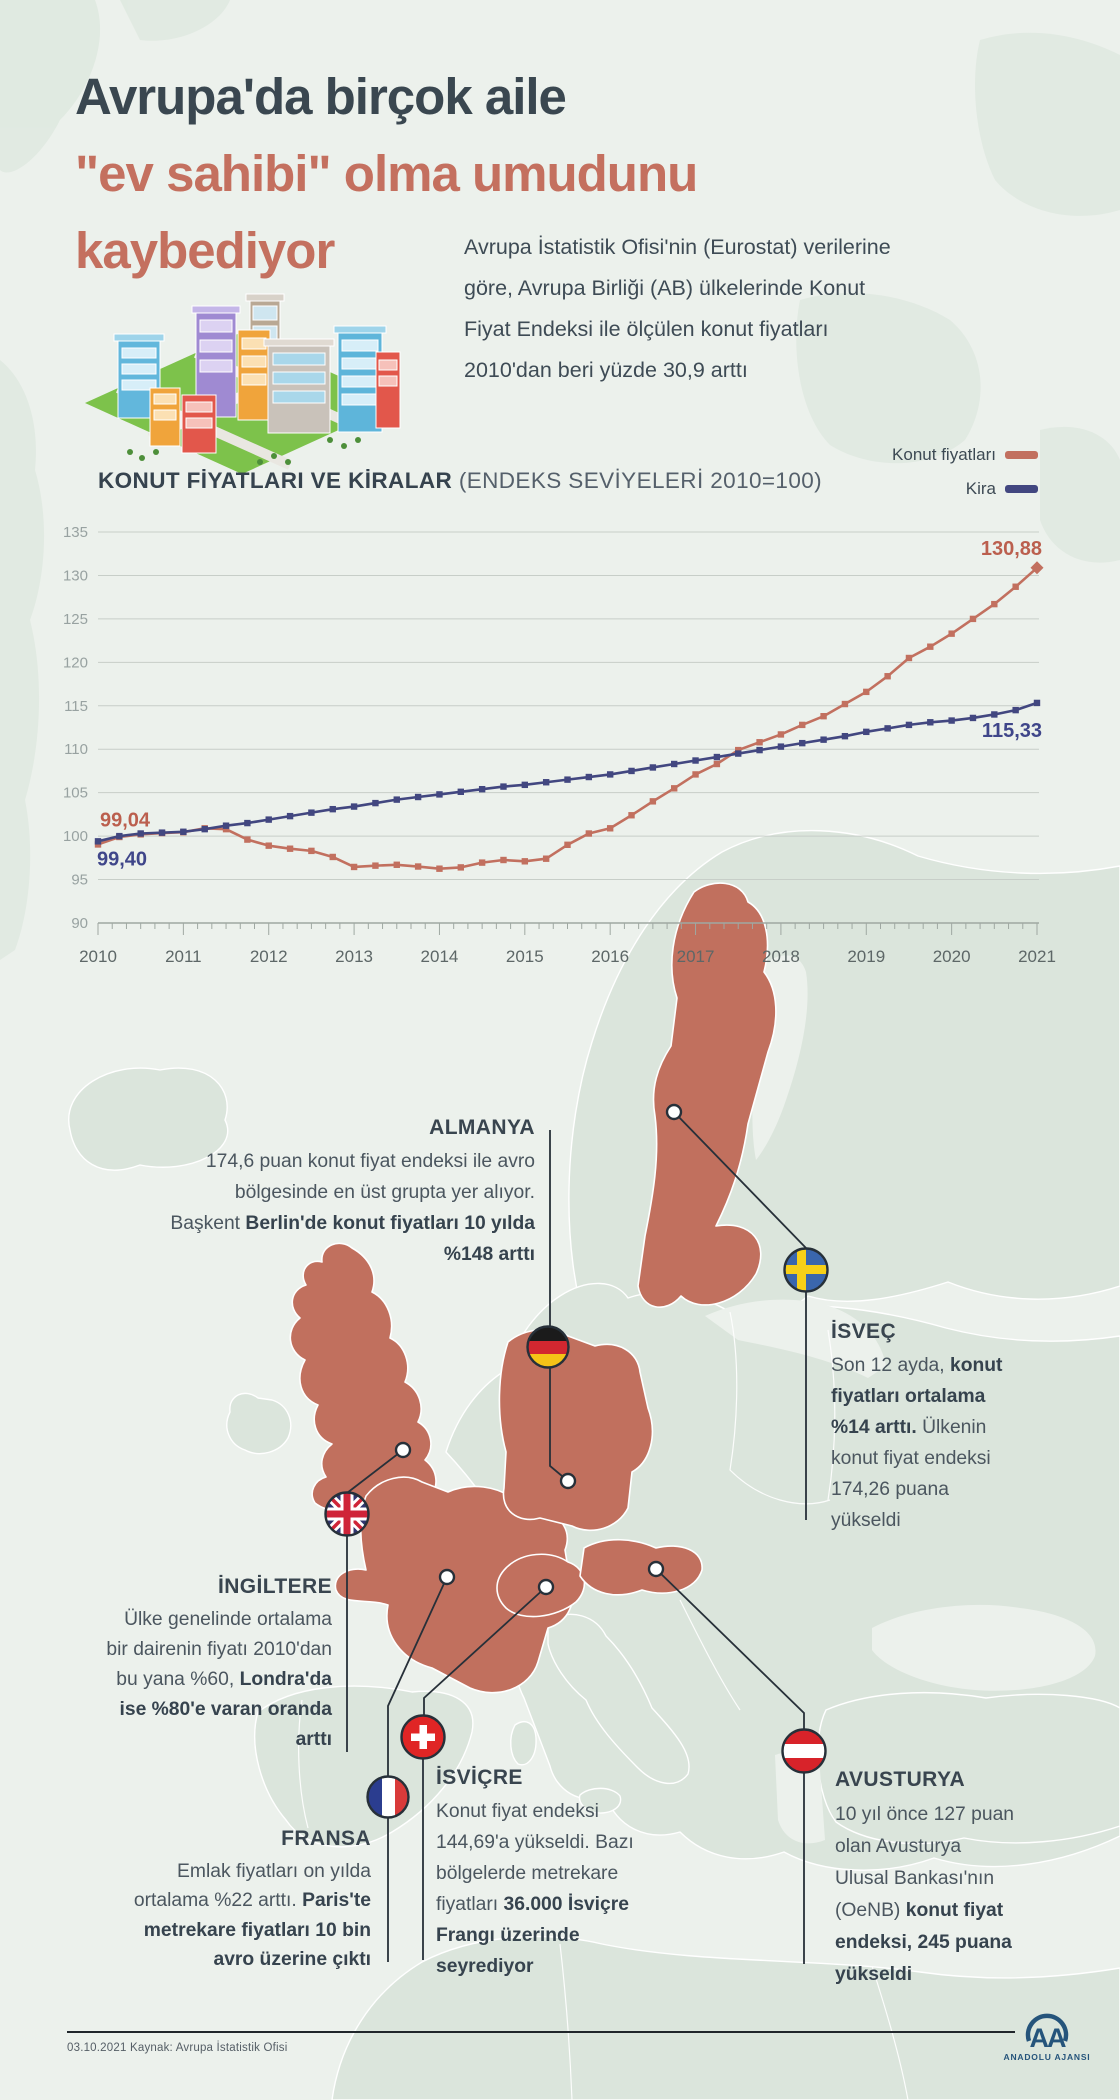 Image resolution: width=1120 pixels, height=2100 pixels. What do you see at coordinates (968, 1768) in the screenshot?
I see `map-turkey` at bounding box center [968, 1768].